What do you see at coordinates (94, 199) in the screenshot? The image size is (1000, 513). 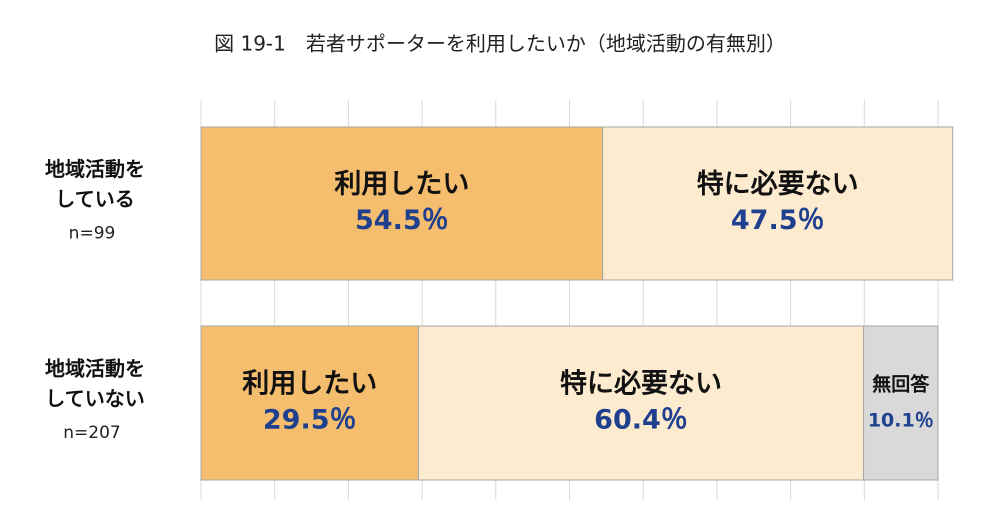 I see `row-label: している` at bounding box center [94, 199].